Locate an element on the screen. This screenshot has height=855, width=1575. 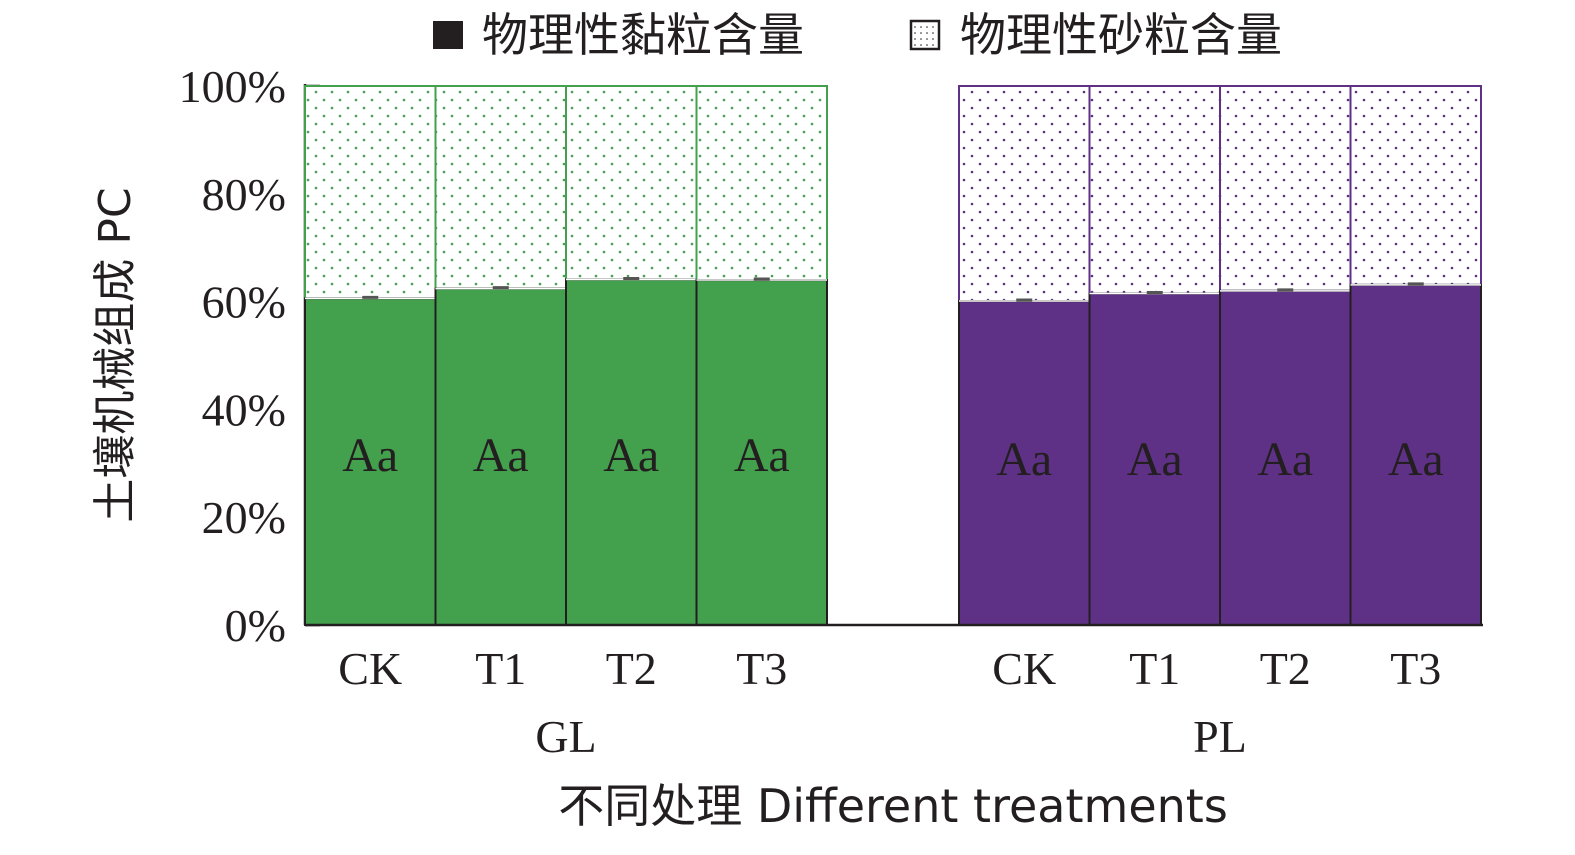
y-tick-label: 40% is located at coordinates (244, 409).